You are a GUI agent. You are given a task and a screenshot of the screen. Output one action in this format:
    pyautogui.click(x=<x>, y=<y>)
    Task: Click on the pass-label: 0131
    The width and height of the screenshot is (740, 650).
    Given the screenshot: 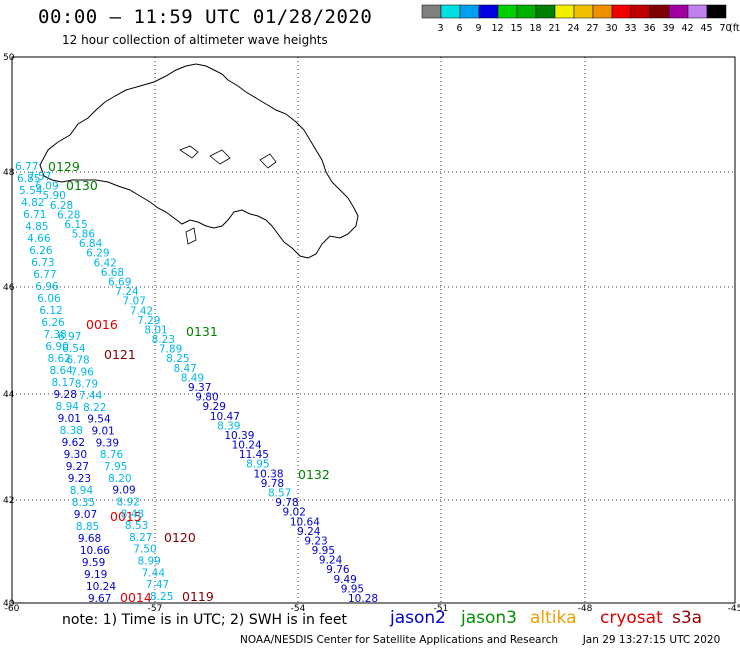 What is the action you would take?
    pyautogui.click(x=202, y=331)
    